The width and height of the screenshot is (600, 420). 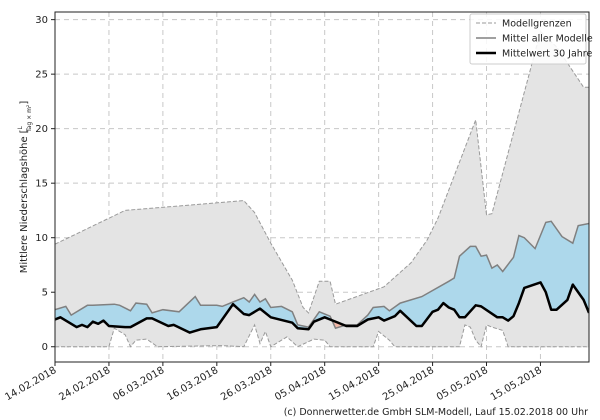 What do you see at coordinates (300, 384) in the screenshot?
I see `x-tick-label: 05.04.2018` at bounding box center [300, 384].